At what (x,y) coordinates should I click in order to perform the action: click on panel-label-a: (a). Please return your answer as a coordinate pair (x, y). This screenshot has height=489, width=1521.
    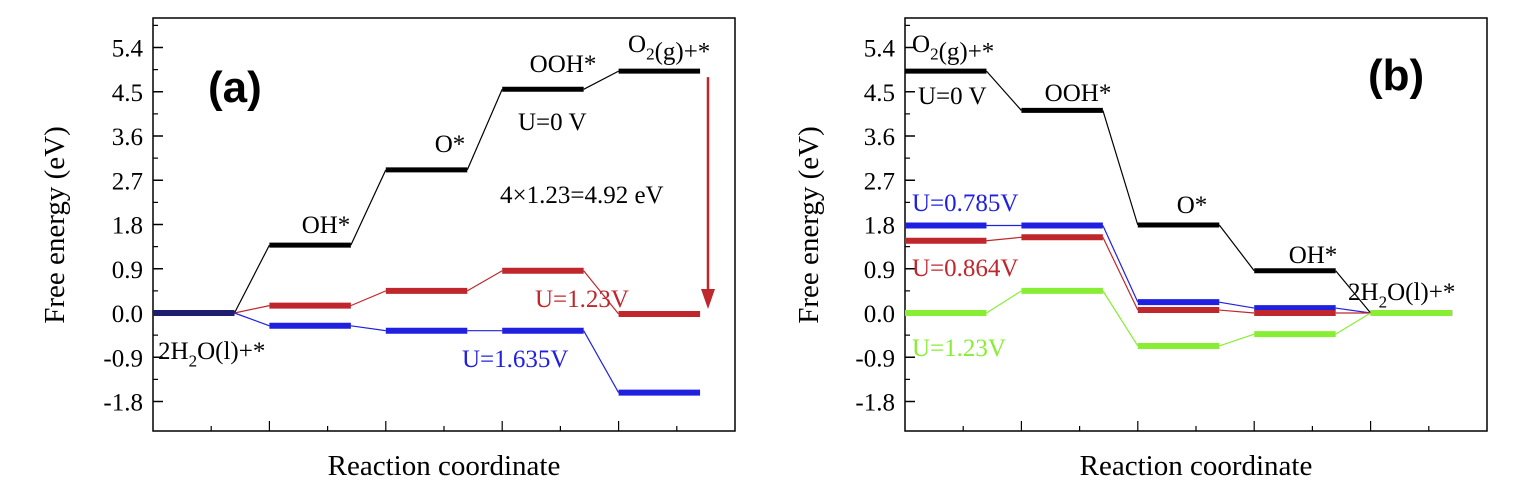
    Looking at the image, I should click on (235, 87).